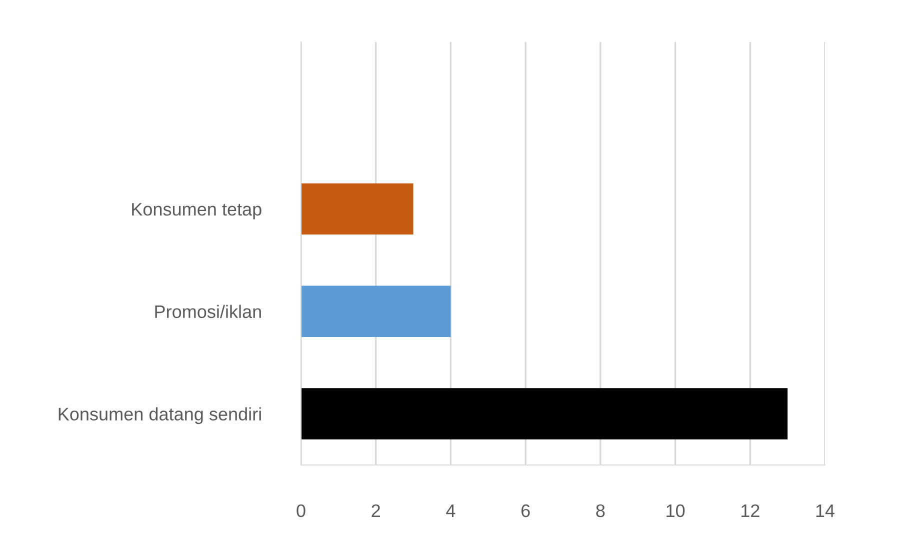  I want to click on y-tick-label: Promosi/iklan, so click(208, 311).